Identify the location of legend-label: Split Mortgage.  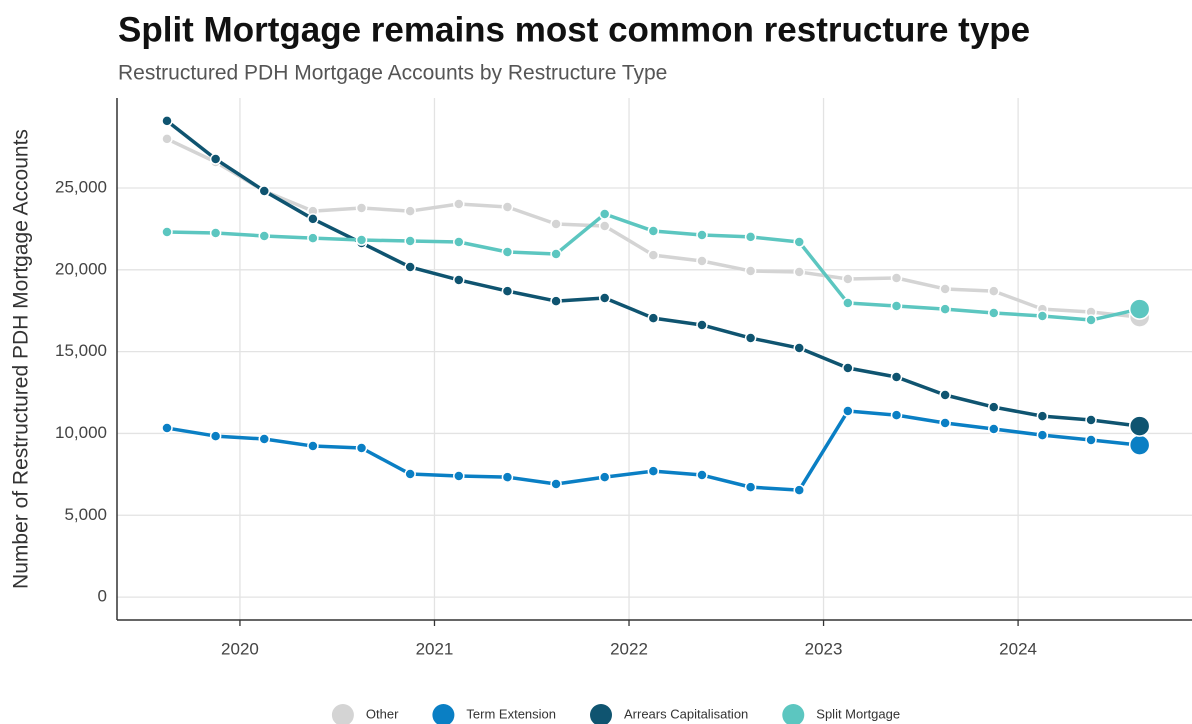
(858, 713).